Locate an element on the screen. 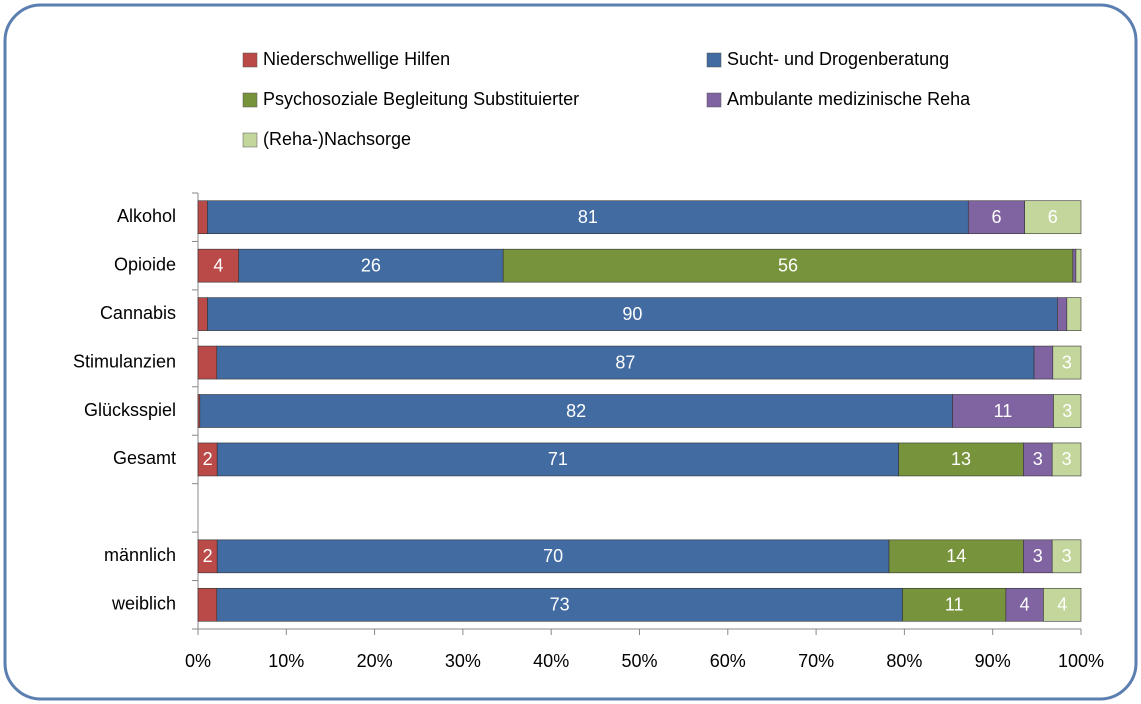 This screenshot has width=1141, height=704. data-label: 26 is located at coordinates (371, 265).